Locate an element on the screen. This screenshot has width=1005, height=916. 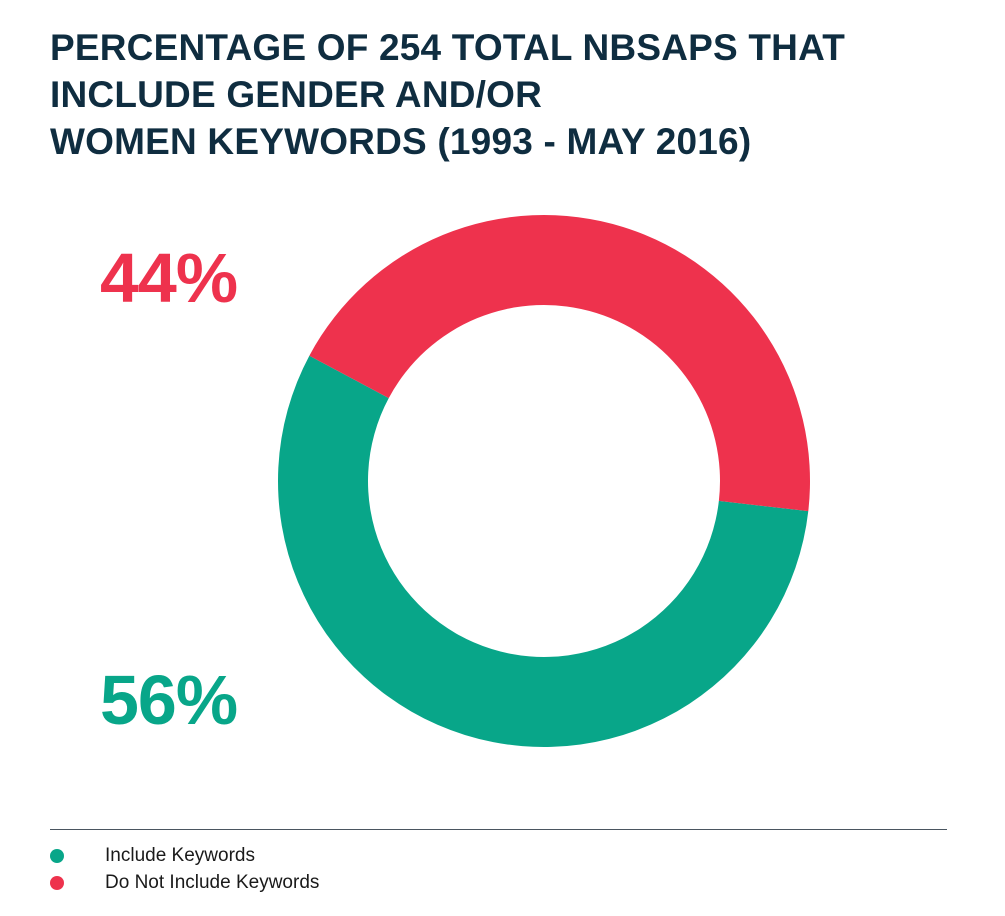
chart-title-line-2: INCLUDE GENDER AND/OR is located at coordinates (296, 94).